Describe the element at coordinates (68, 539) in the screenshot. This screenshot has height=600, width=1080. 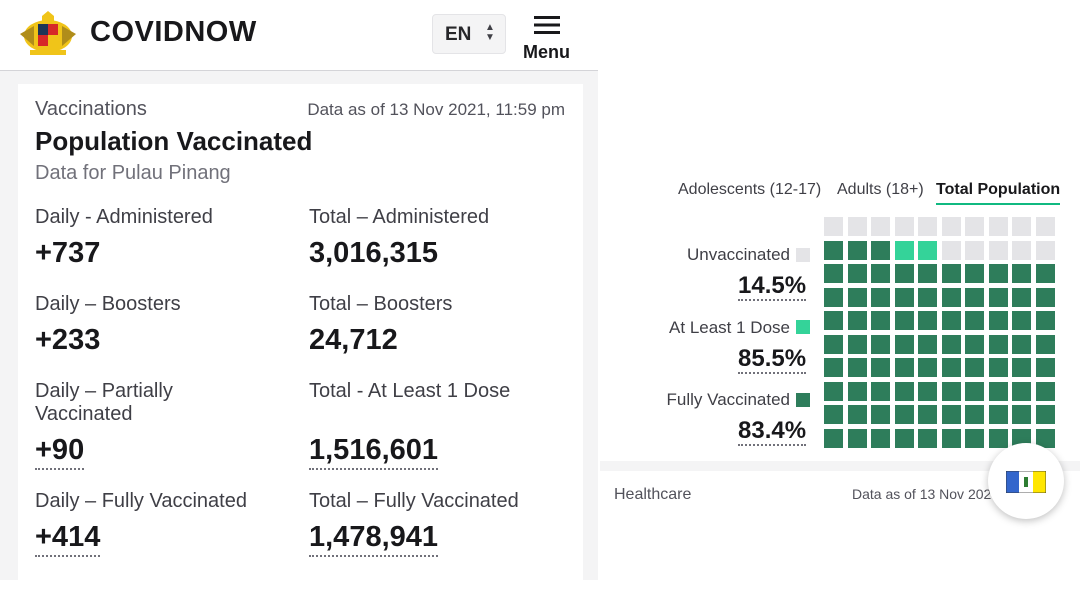
I see `stat-value: +414` at that location.